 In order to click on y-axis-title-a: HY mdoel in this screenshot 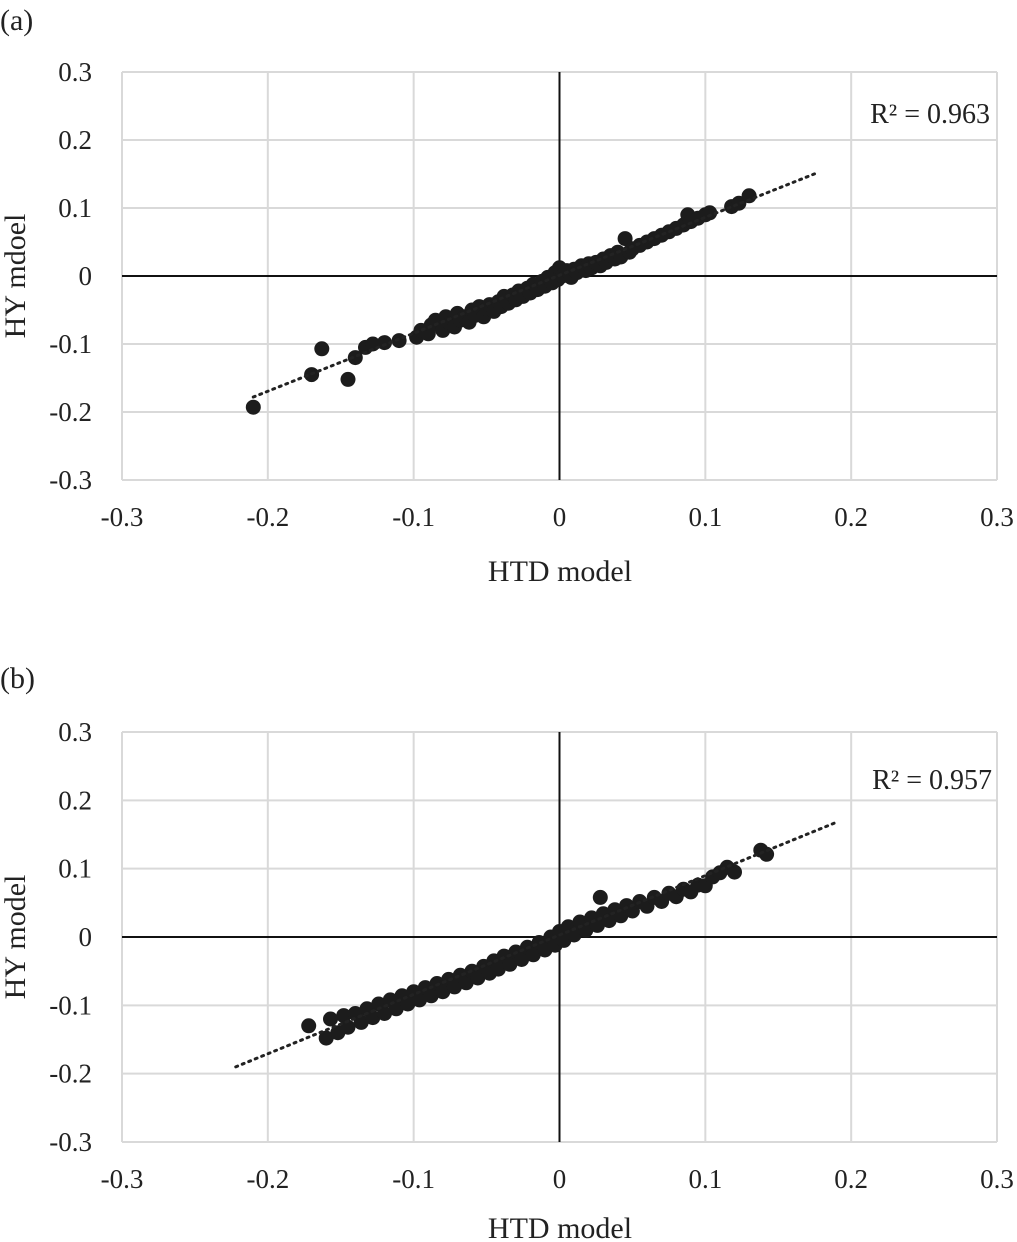, I will do `click(16, 276)`.